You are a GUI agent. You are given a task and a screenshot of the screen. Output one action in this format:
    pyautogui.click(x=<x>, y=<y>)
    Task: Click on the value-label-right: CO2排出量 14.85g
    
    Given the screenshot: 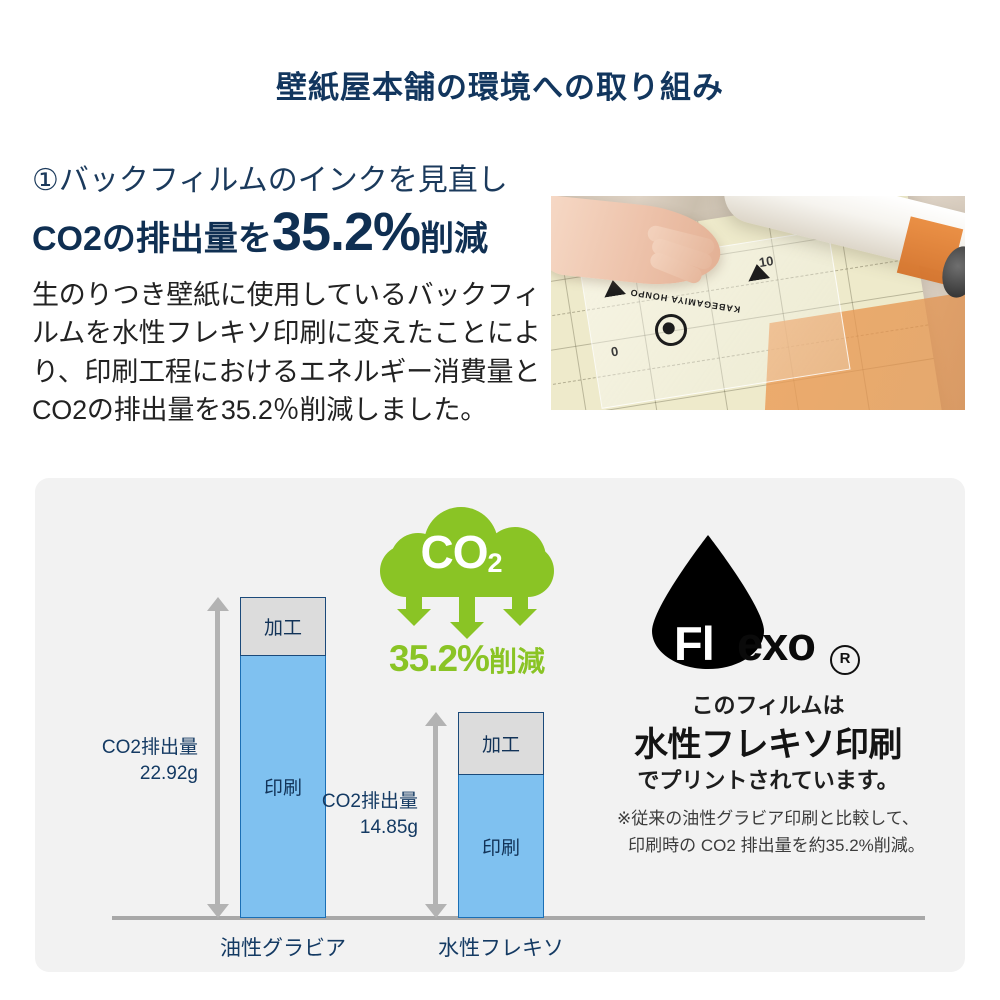 What is the action you would take?
    pyautogui.click(x=345, y=814)
    